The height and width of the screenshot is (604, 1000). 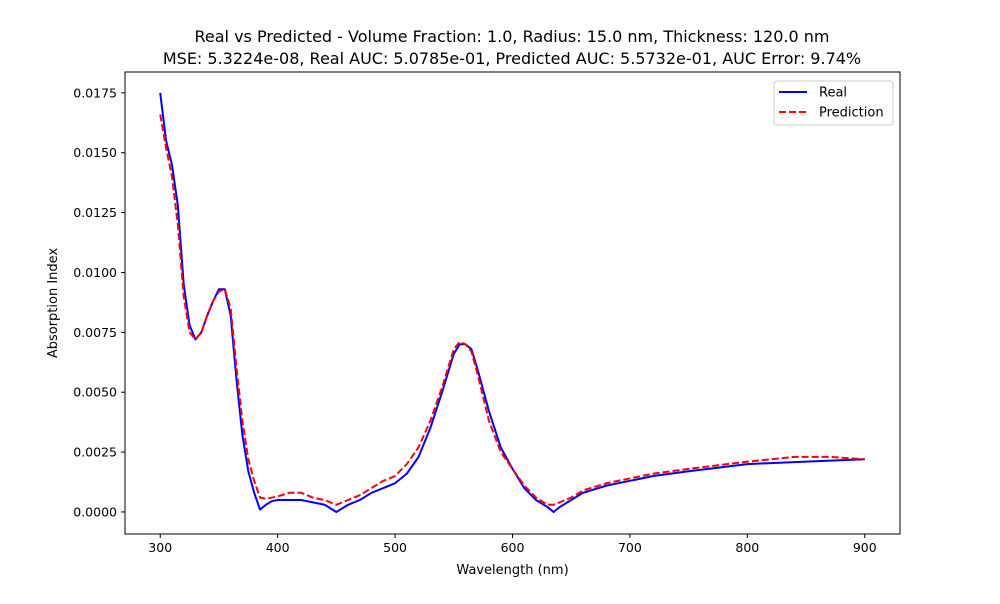 What do you see at coordinates (851, 113) in the screenshot?
I see `legend-label-prediction: Prediction` at bounding box center [851, 113].